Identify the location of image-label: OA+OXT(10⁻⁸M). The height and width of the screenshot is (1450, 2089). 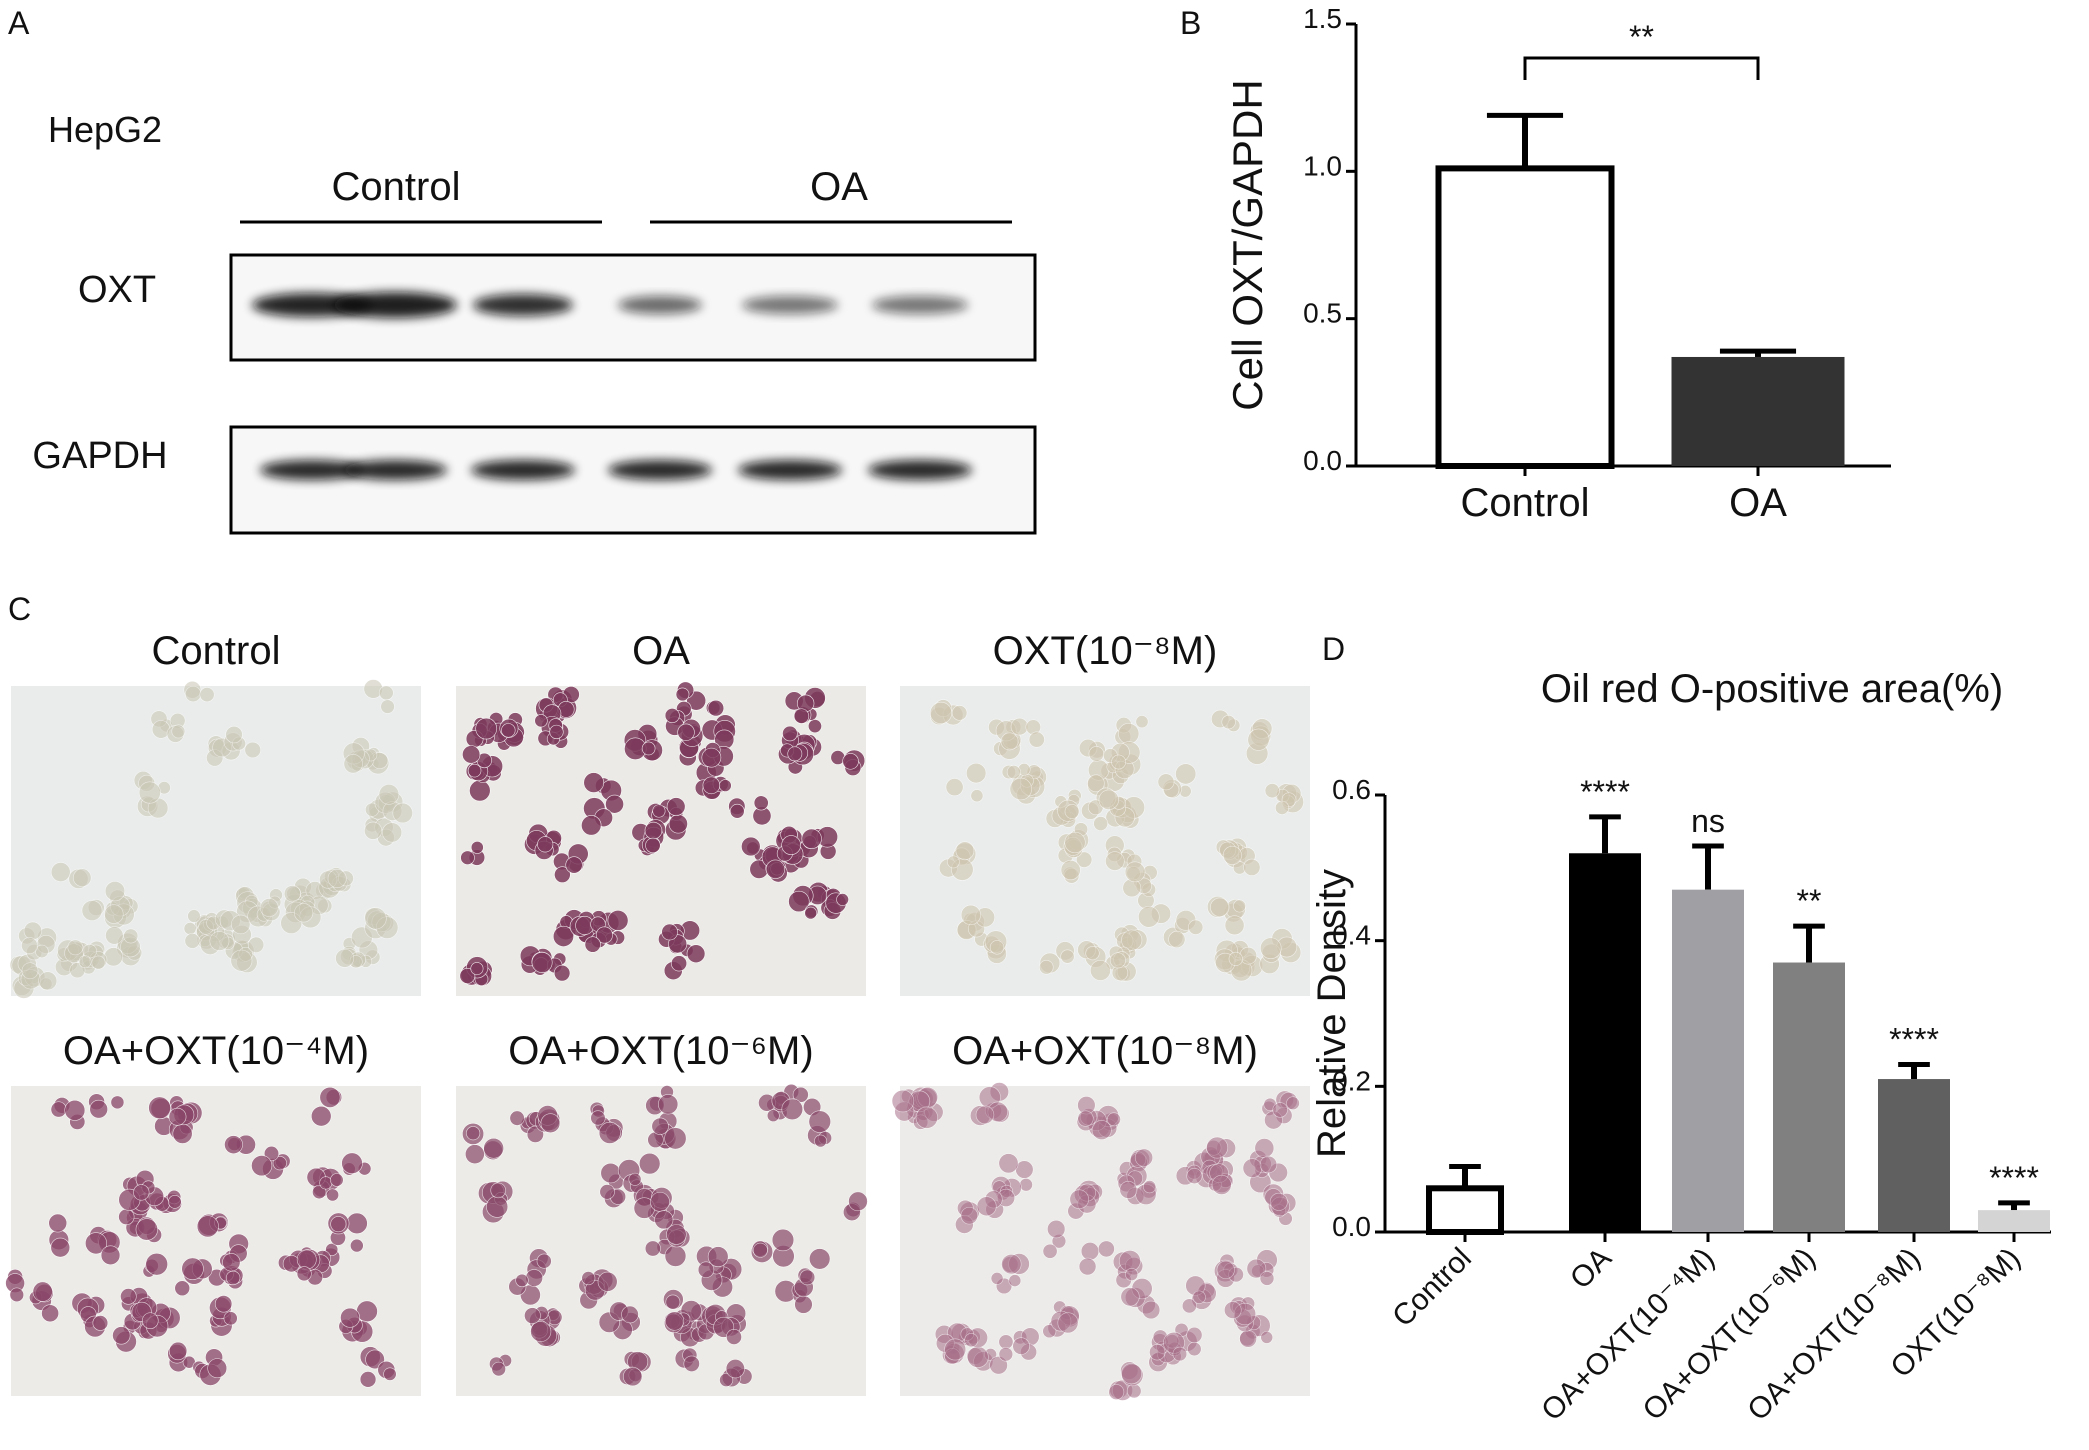
(1105, 1051).